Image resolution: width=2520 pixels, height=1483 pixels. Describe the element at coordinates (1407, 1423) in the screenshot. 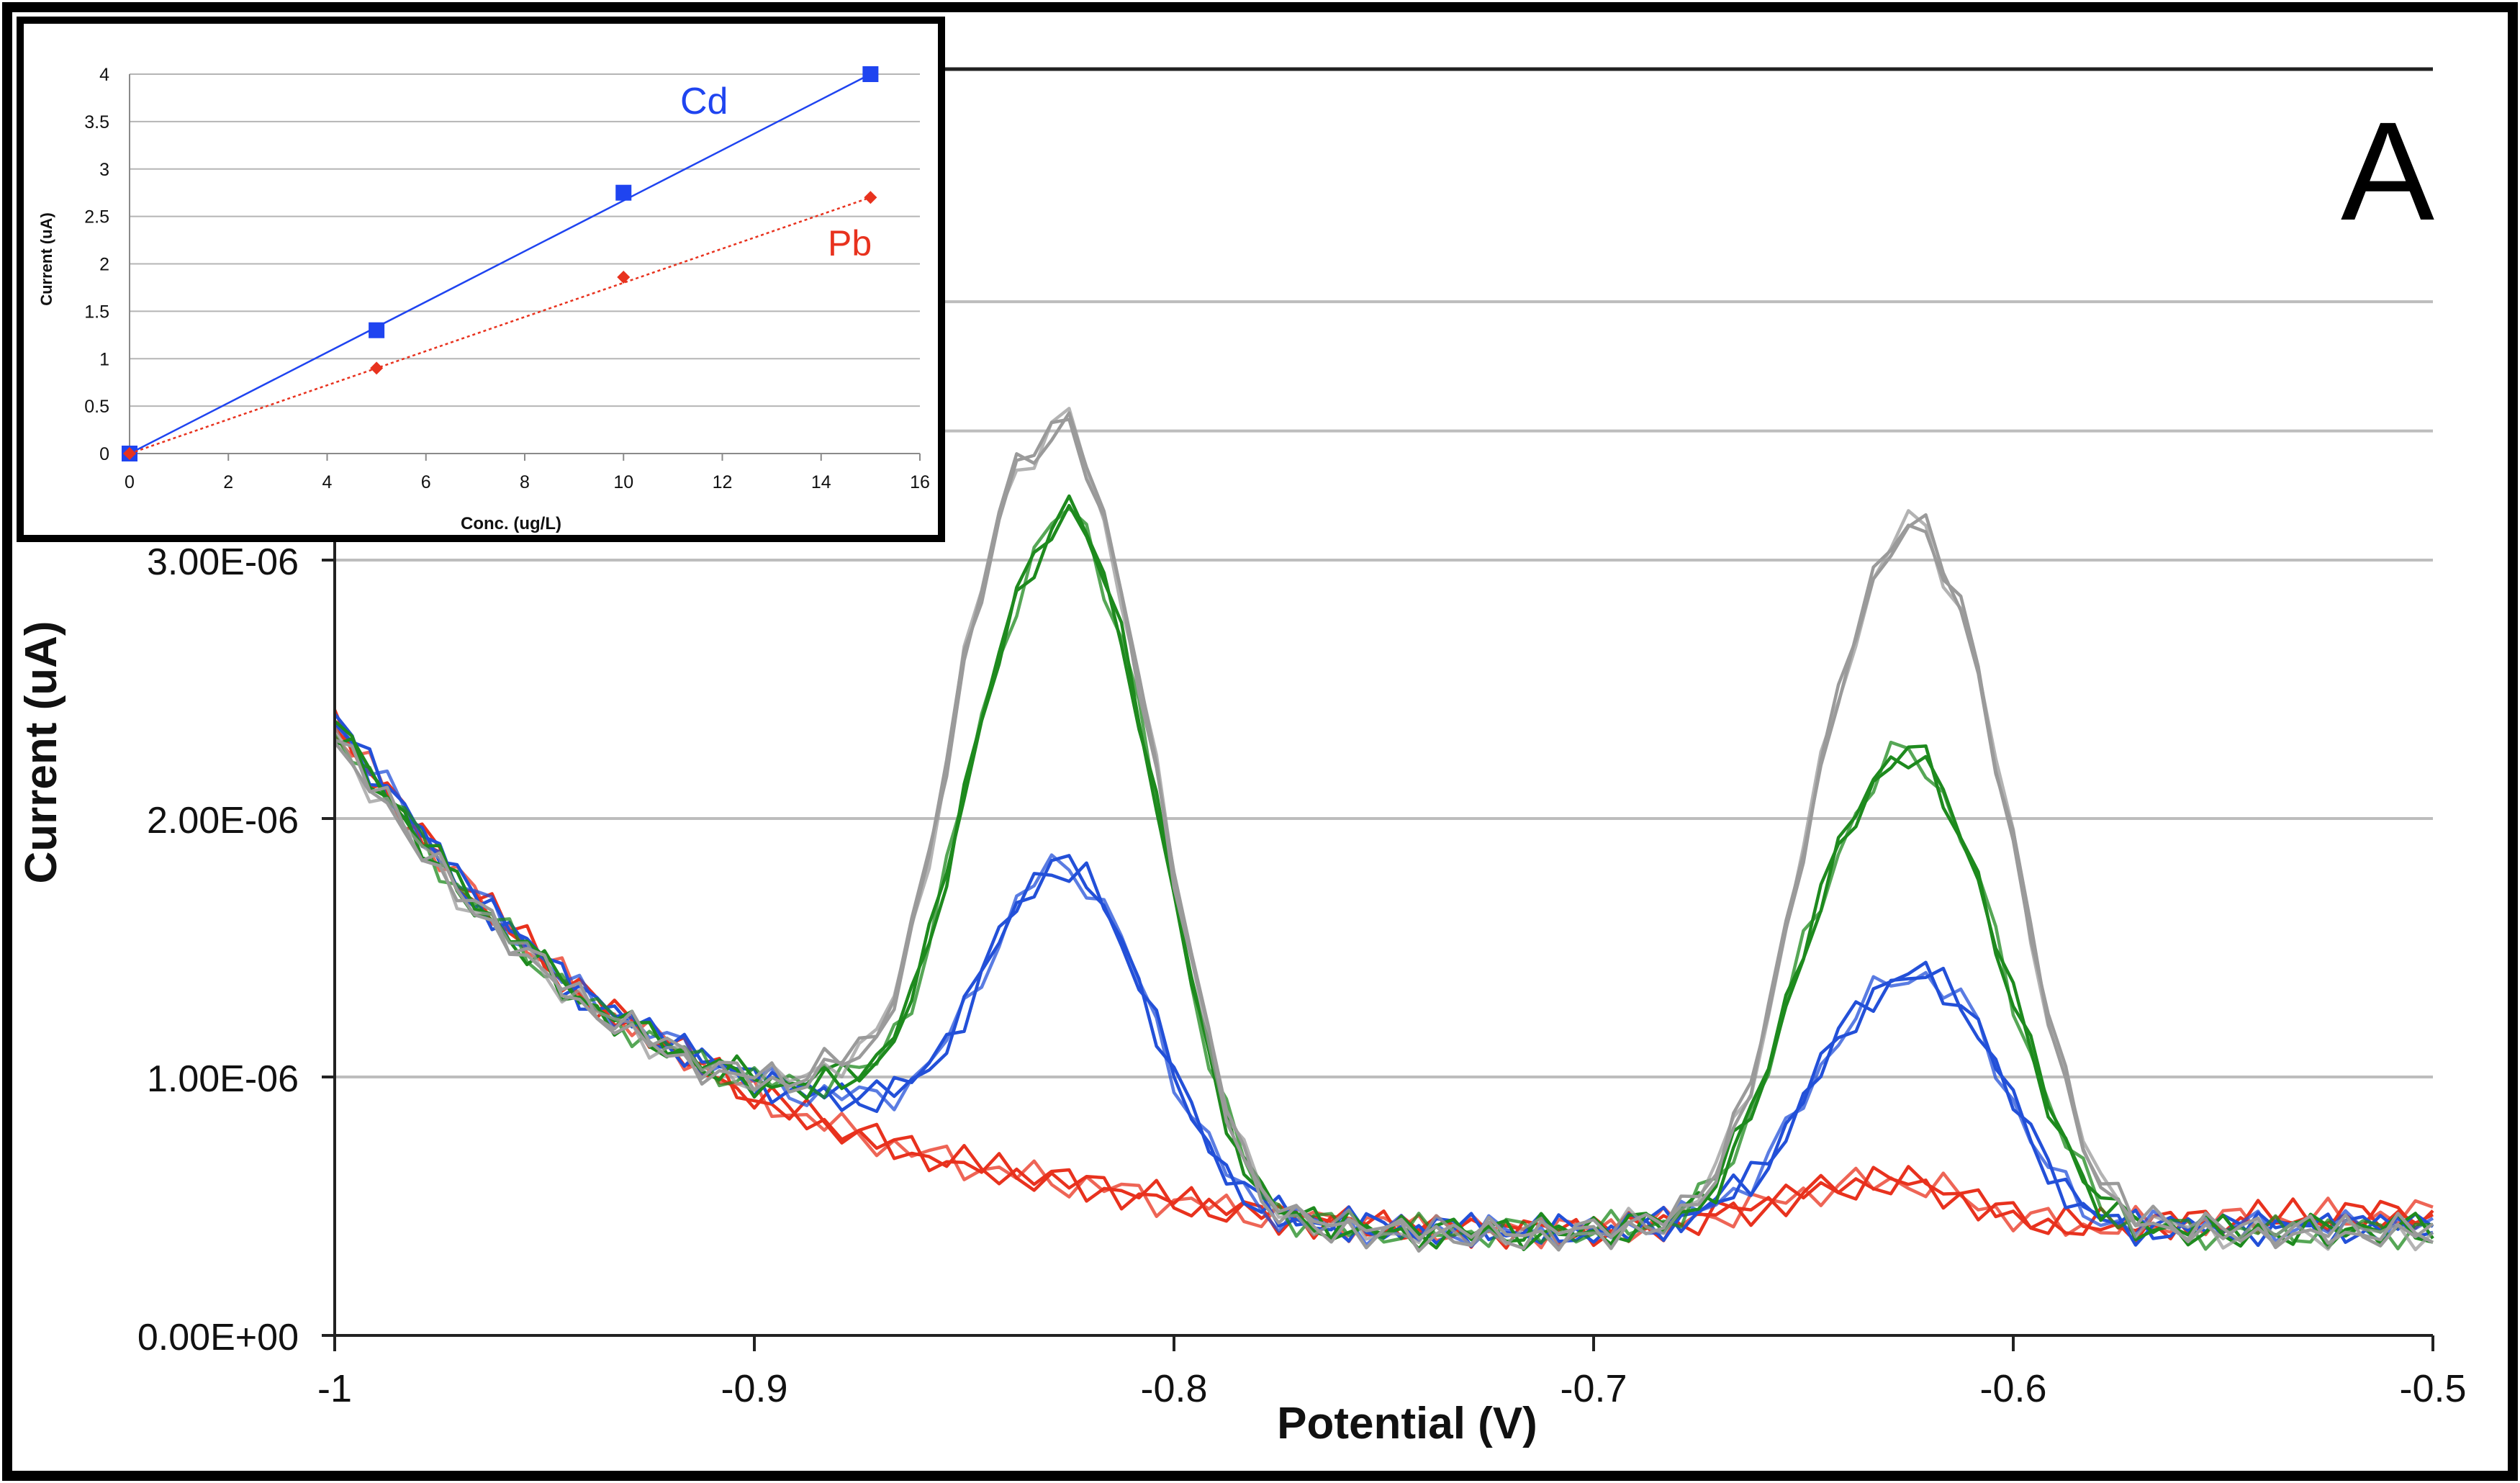

I see `main-x-axis-title: Potential (V)` at that location.